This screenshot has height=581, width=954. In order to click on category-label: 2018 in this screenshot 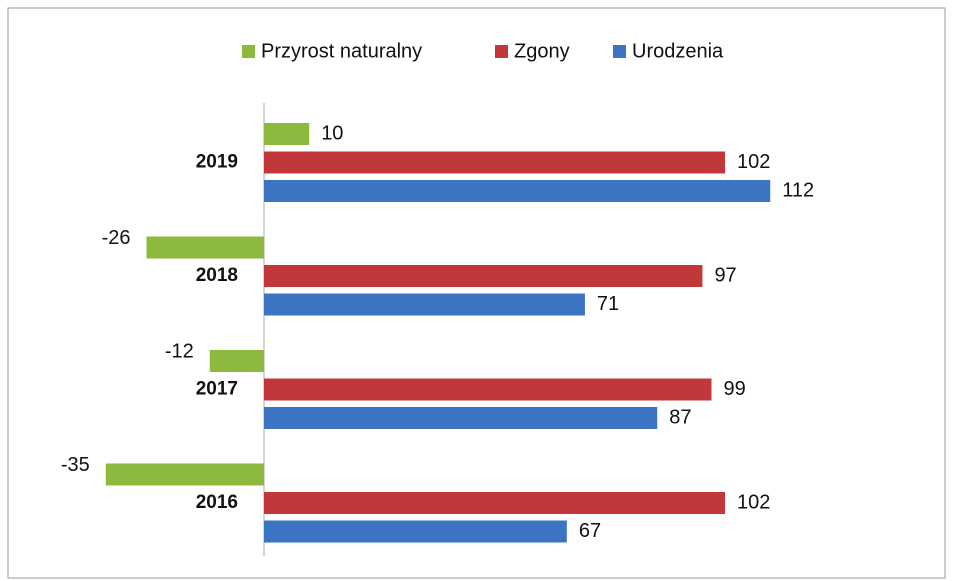, I will do `click(217, 275)`.